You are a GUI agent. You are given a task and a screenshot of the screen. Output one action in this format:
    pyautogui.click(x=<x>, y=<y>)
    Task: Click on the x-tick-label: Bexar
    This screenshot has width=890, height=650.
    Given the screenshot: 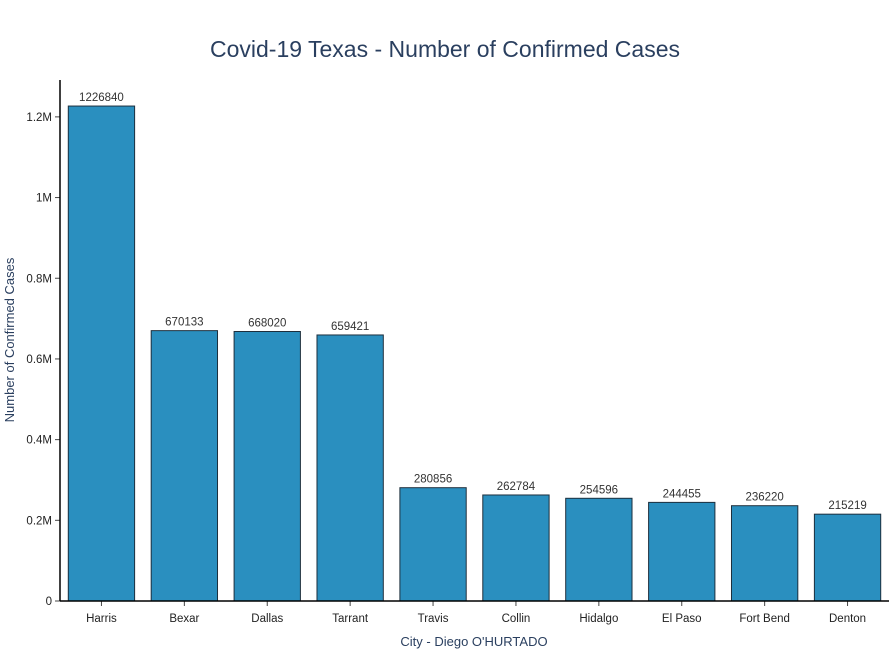 What is the action you would take?
    pyautogui.click(x=184, y=619)
    